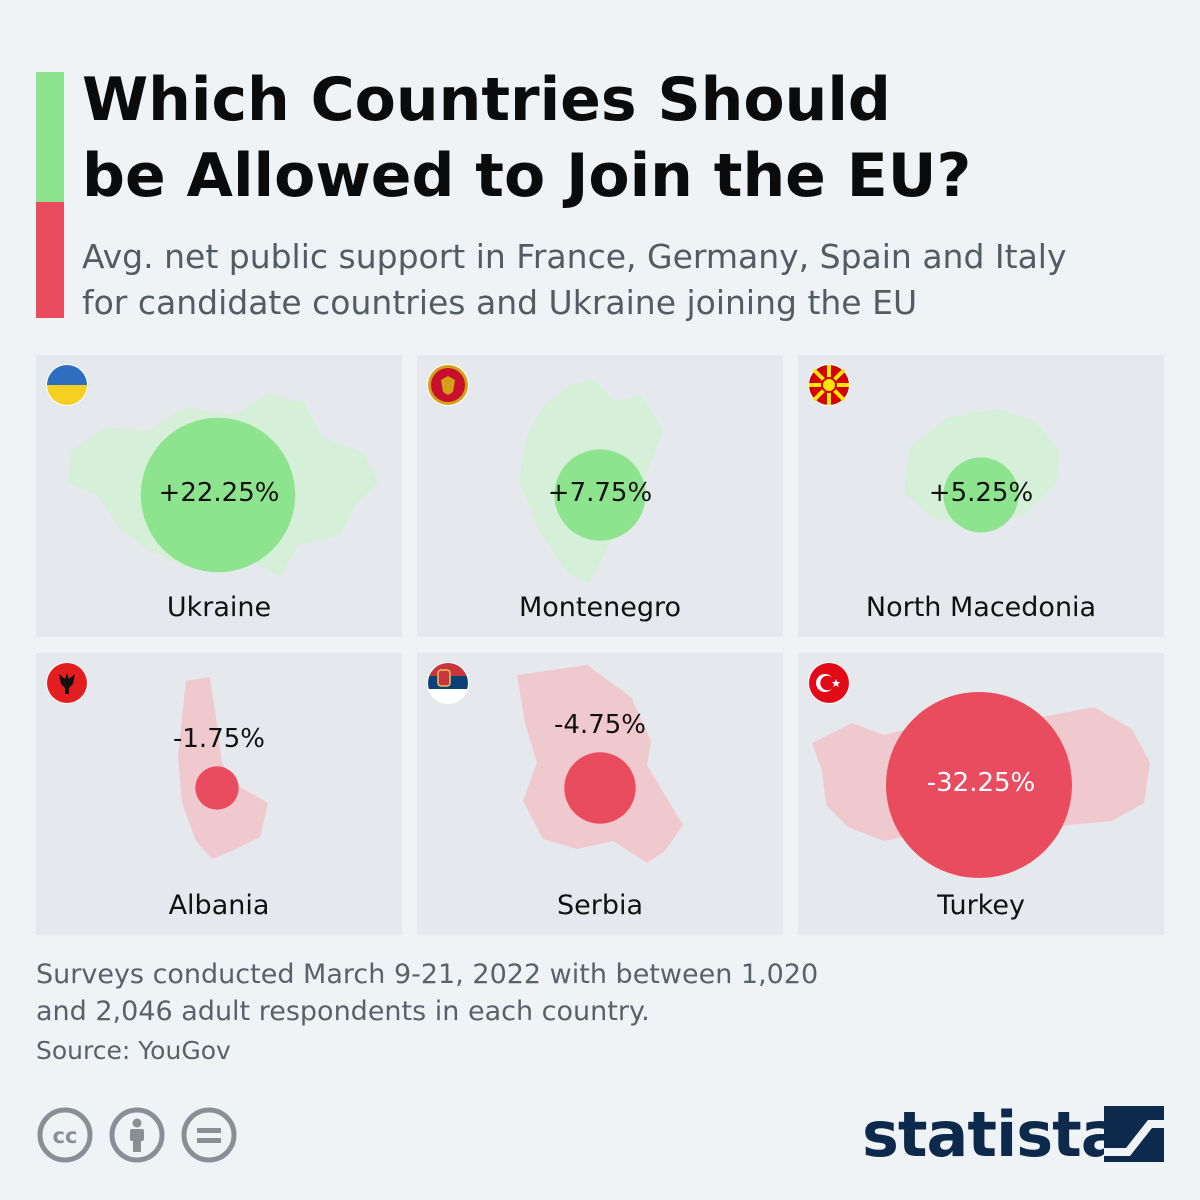  What do you see at coordinates (448, 385) in the screenshot?
I see `montenegro-flag-icon` at bounding box center [448, 385].